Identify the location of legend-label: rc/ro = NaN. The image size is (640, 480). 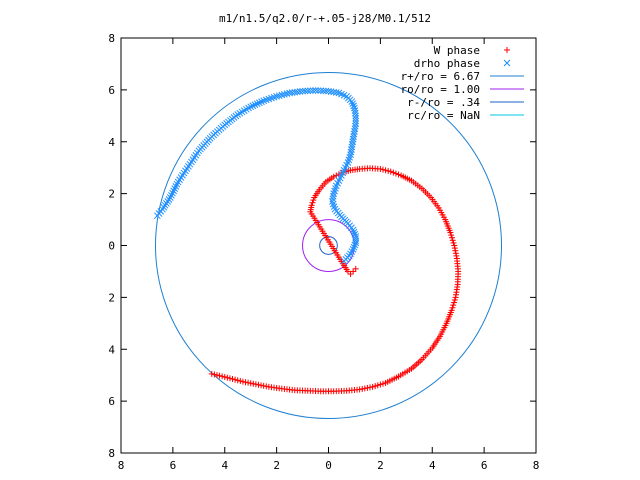
(443, 115).